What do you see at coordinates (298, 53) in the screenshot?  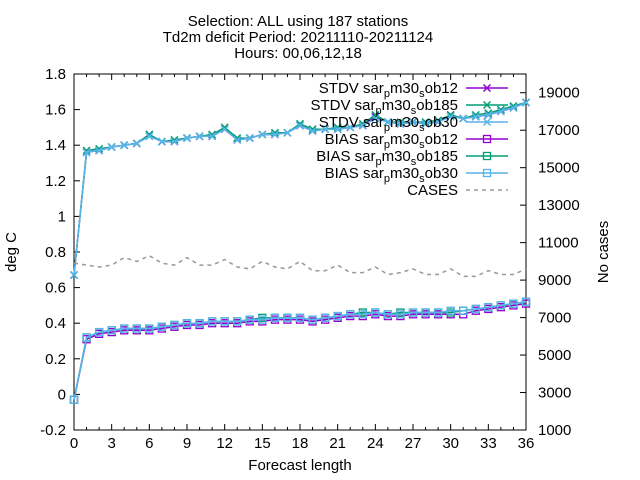 I see `chart-title-line: Hours: 00,06,12,18` at bounding box center [298, 53].